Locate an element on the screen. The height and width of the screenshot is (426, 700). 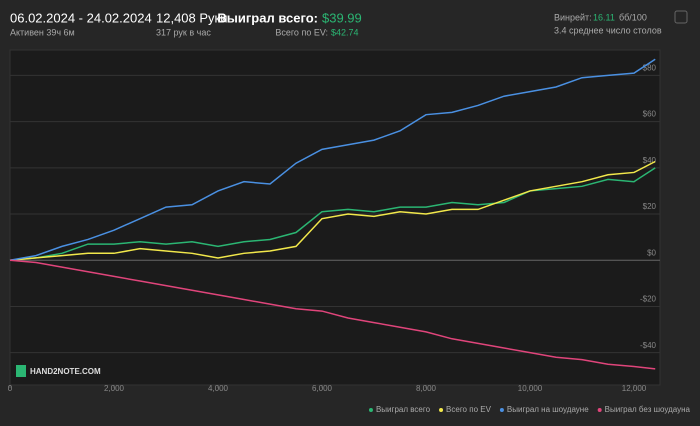
y-tick-label: $20 is located at coordinates (650, 206).